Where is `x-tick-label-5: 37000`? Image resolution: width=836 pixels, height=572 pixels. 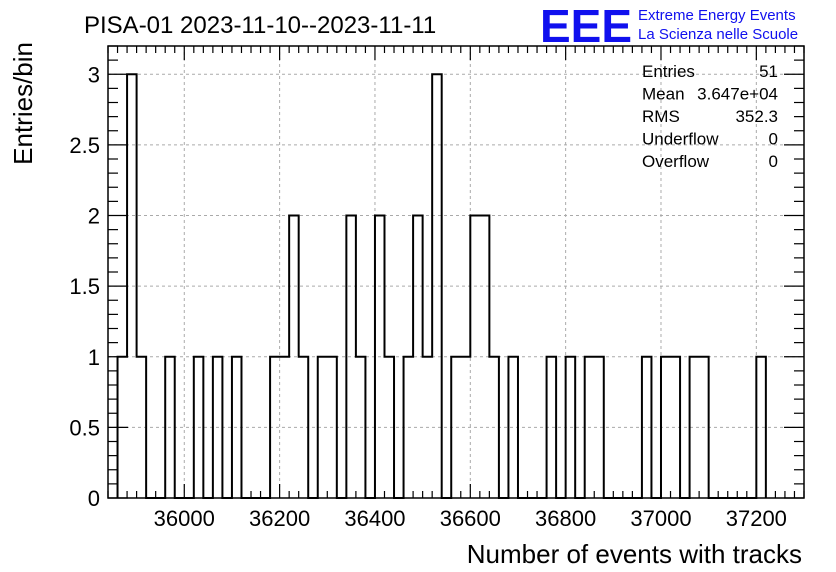
x-tick-label-5: 37000 is located at coordinates (660, 518).